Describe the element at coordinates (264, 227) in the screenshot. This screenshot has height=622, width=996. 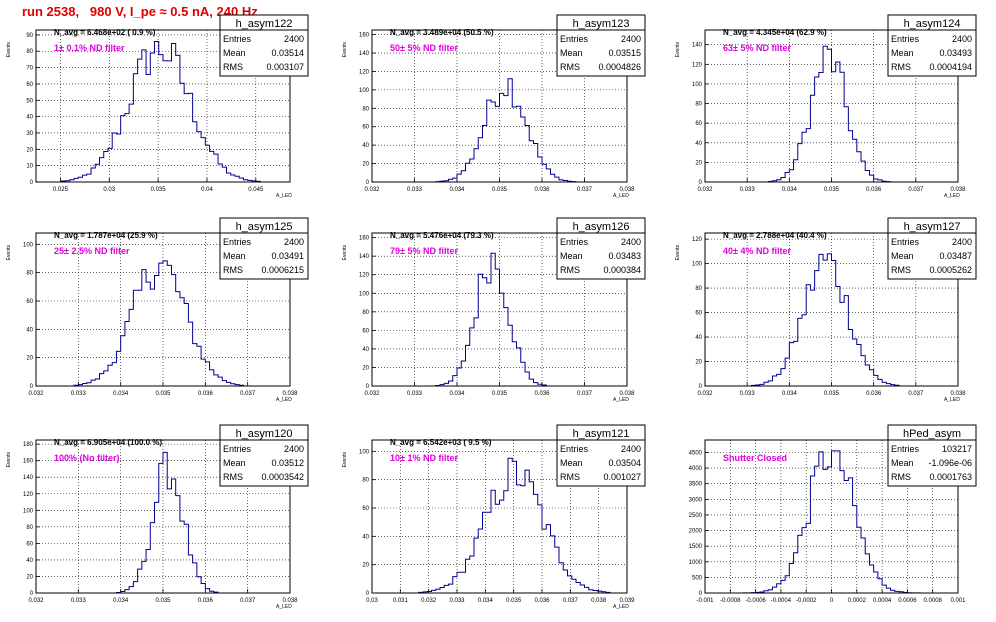
I see `stats-box-title: h_asym125` at that location.